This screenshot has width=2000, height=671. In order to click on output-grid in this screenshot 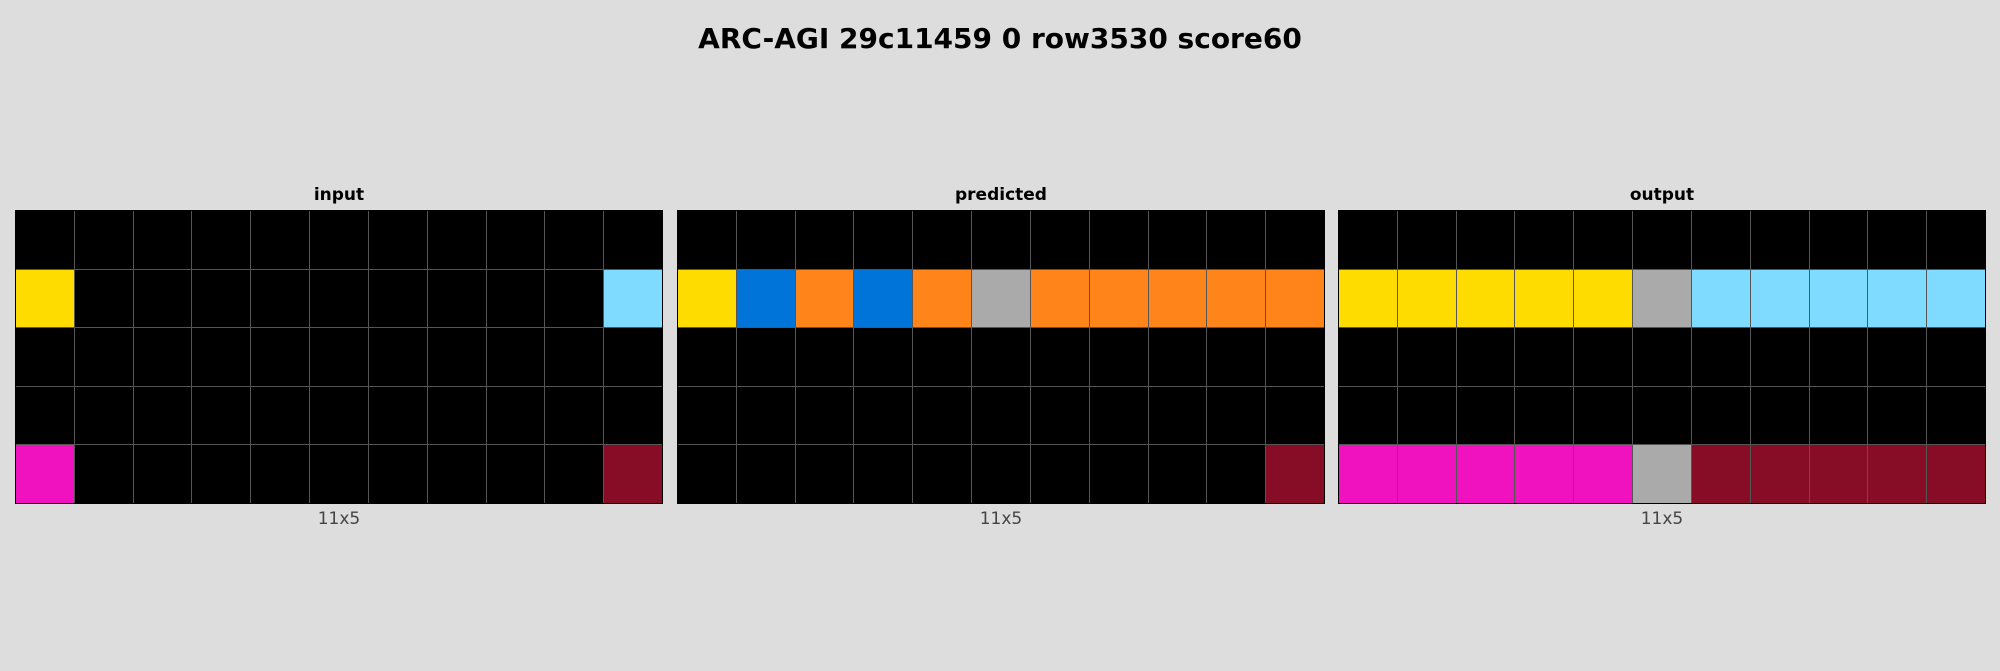, I will do `click(1662, 357)`.